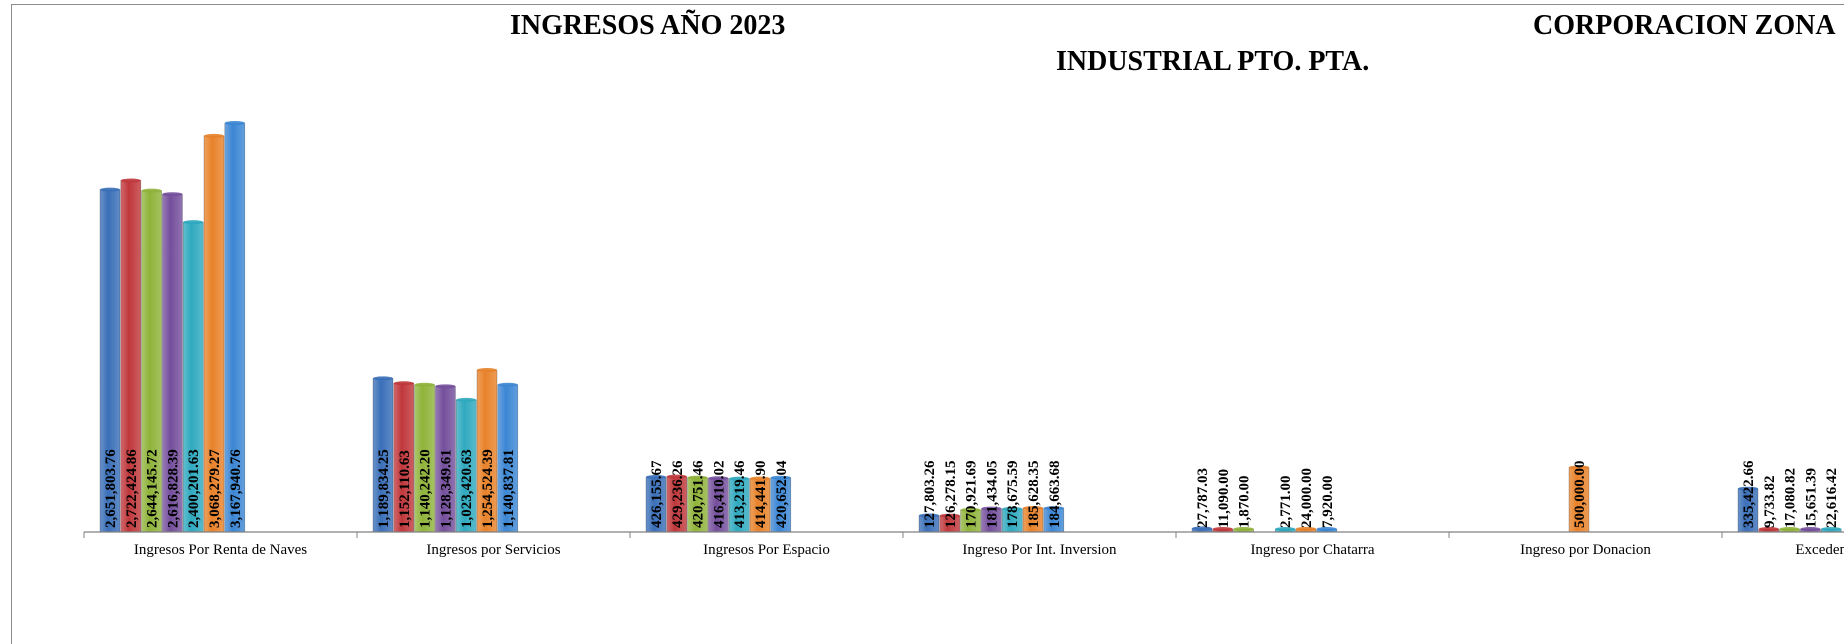 Image resolution: width=1844 pixels, height=644 pixels. Describe the element at coordinates (509, 488) in the screenshot. I see `value-label: 1,140,837.81` at that location.